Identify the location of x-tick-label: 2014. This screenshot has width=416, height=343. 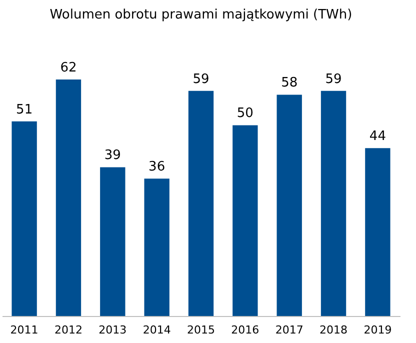
(156, 330).